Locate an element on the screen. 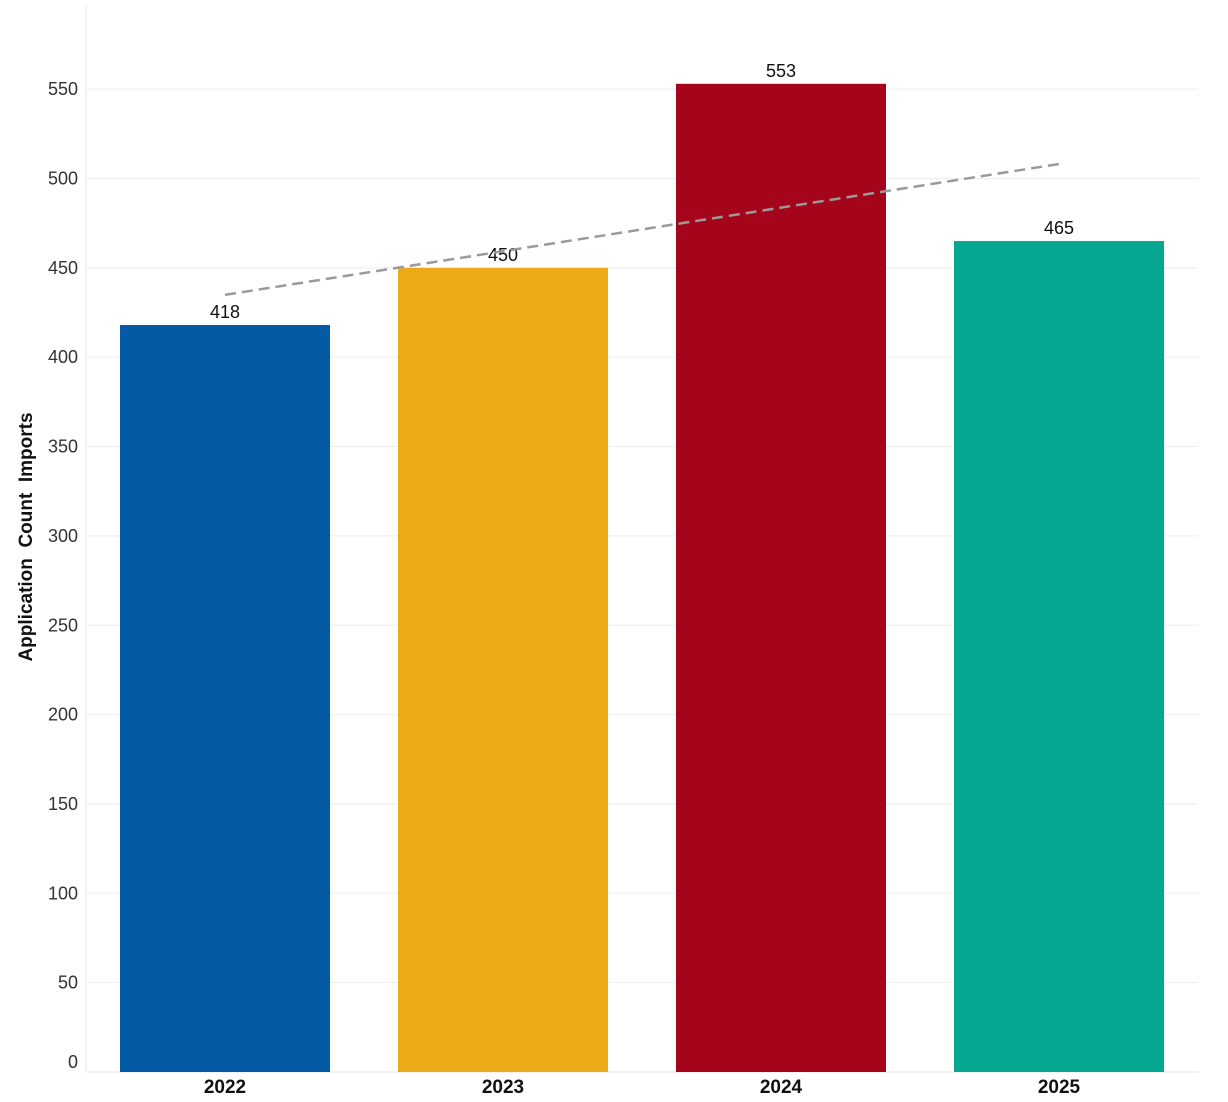 The height and width of the screenshot is (1102, 1228). x-tick-label: 2025 is located at coordinates (1059, 1087).